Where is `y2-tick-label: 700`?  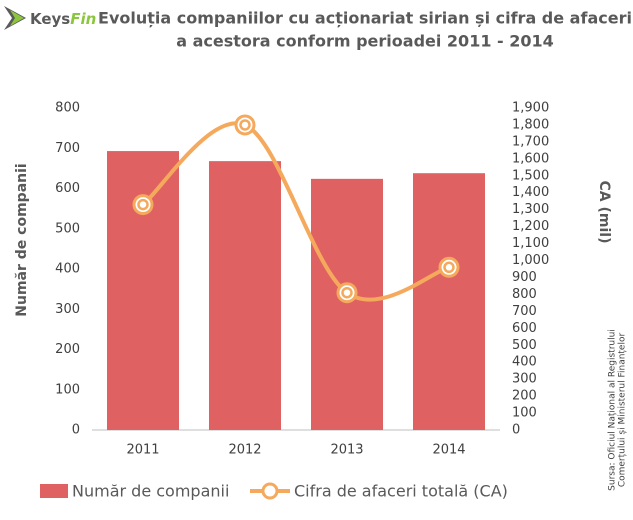 y2-tick-label: 700 is located at coordinates (524, 311).